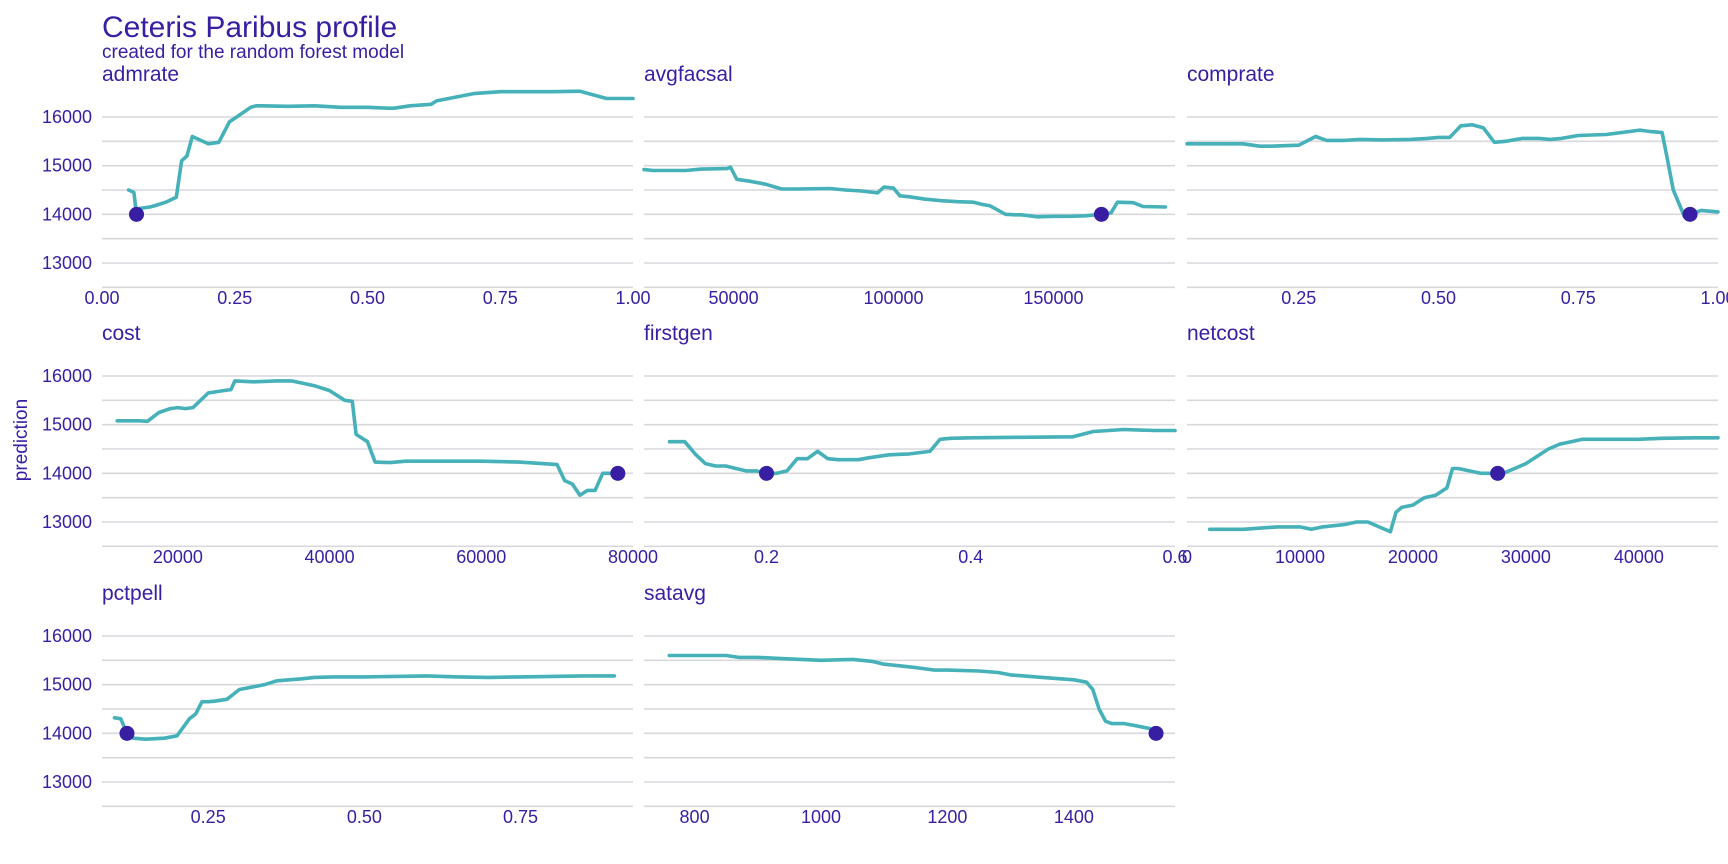 Image resolution: width=1728 pixels, height=864 pixels. I want to click on x-tick-label: 100000, so click(893, 298).